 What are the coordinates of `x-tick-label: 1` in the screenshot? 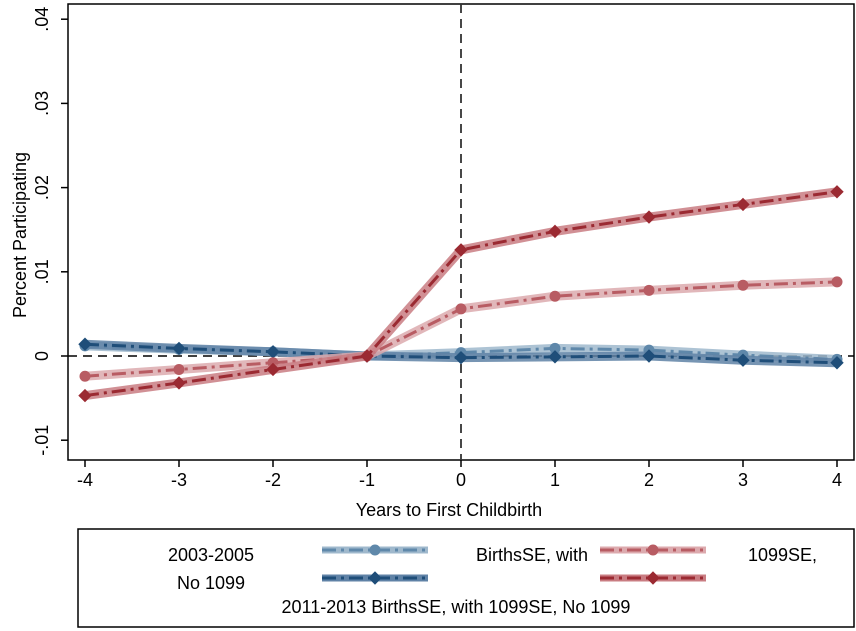 It's located at (555, 480).